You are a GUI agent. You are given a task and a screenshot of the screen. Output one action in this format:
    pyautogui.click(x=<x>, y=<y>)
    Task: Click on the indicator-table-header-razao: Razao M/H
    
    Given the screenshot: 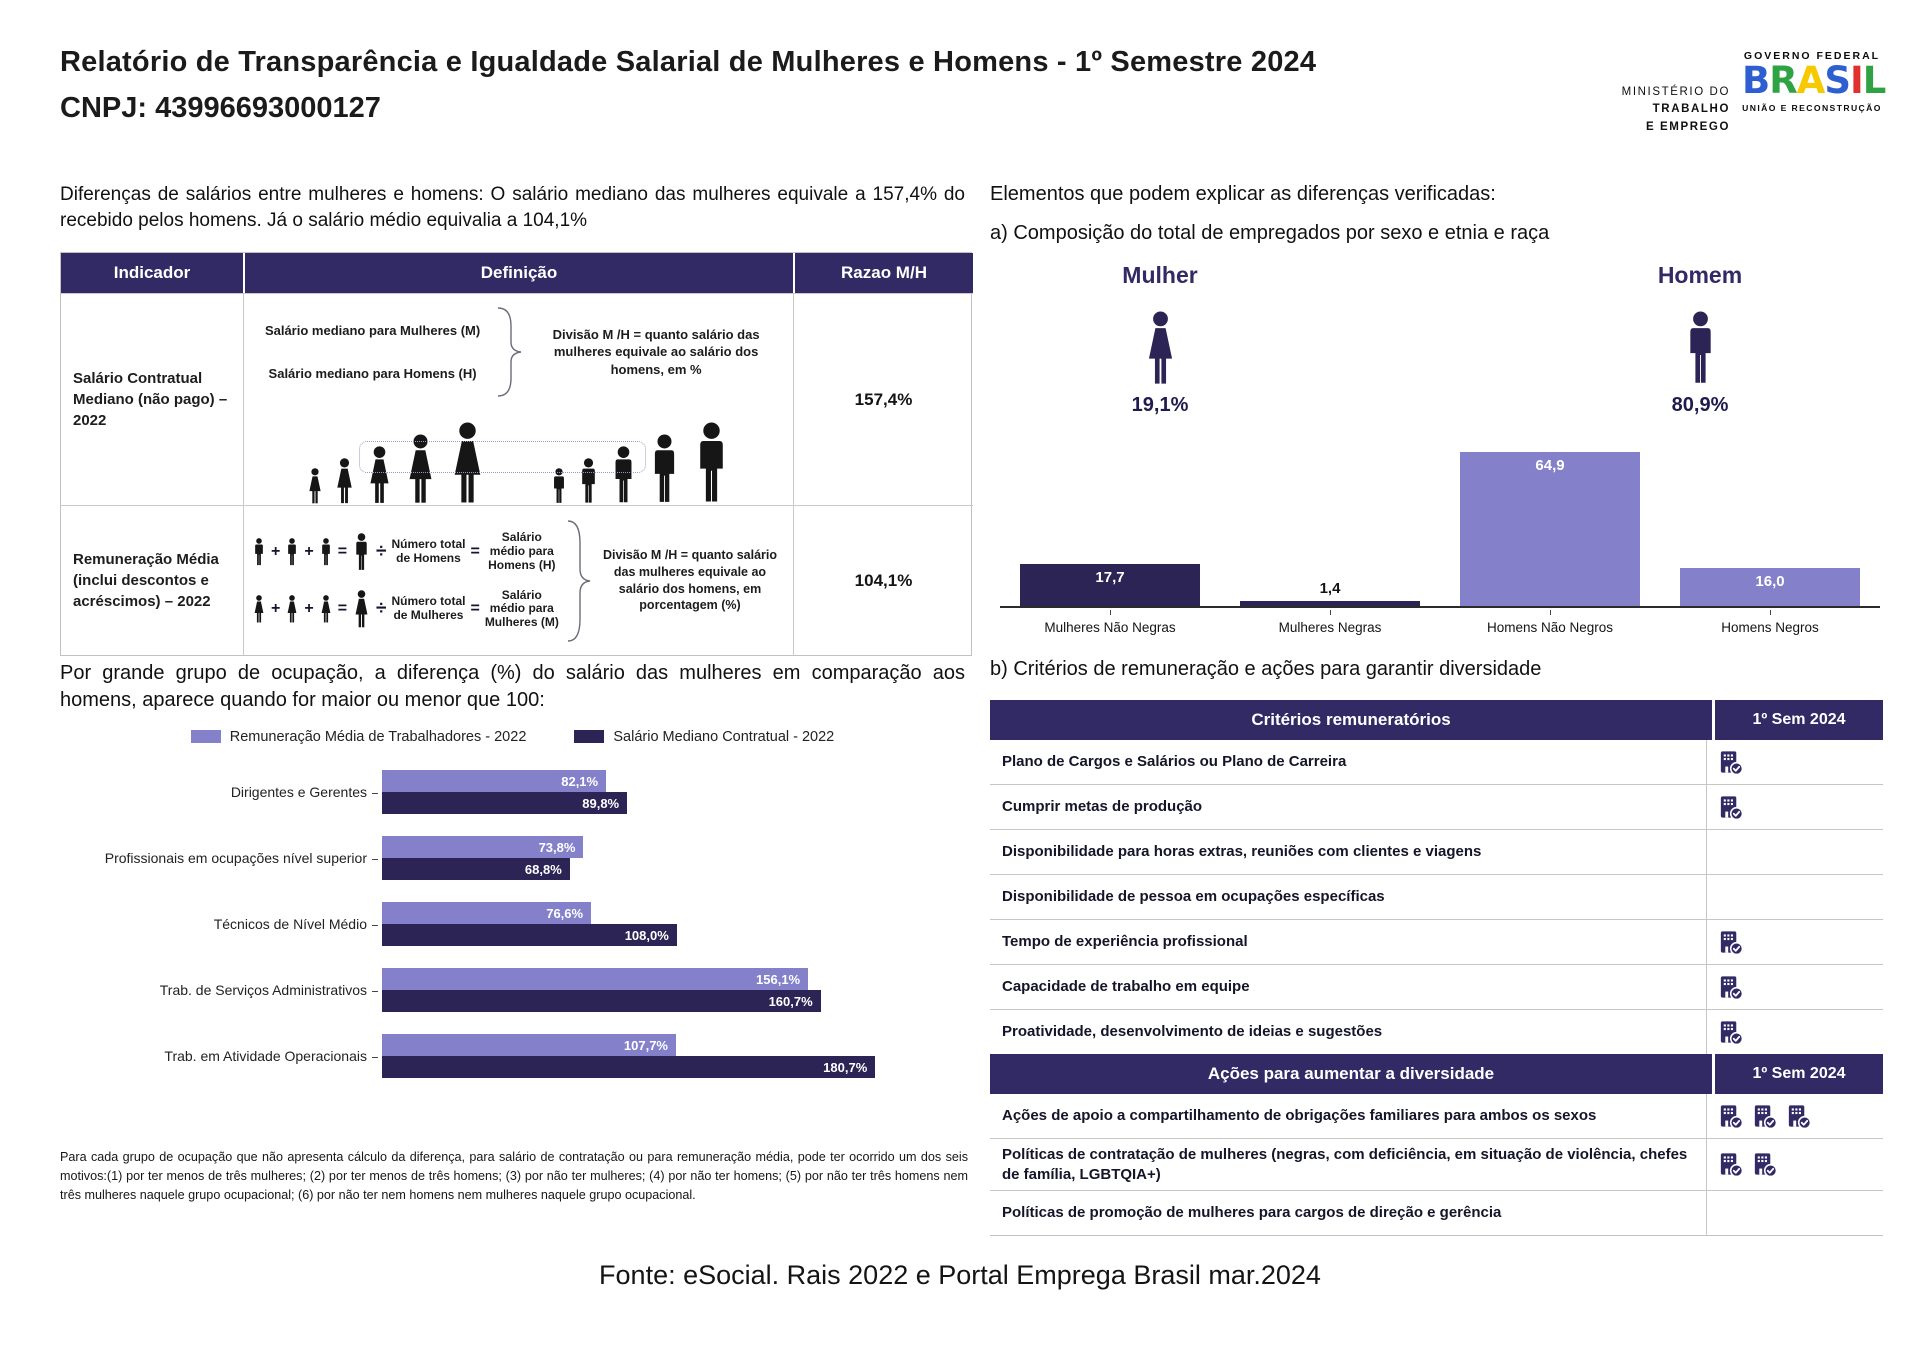 What is the action you would take?
    pyautogui.click(x=883, y=273)
    